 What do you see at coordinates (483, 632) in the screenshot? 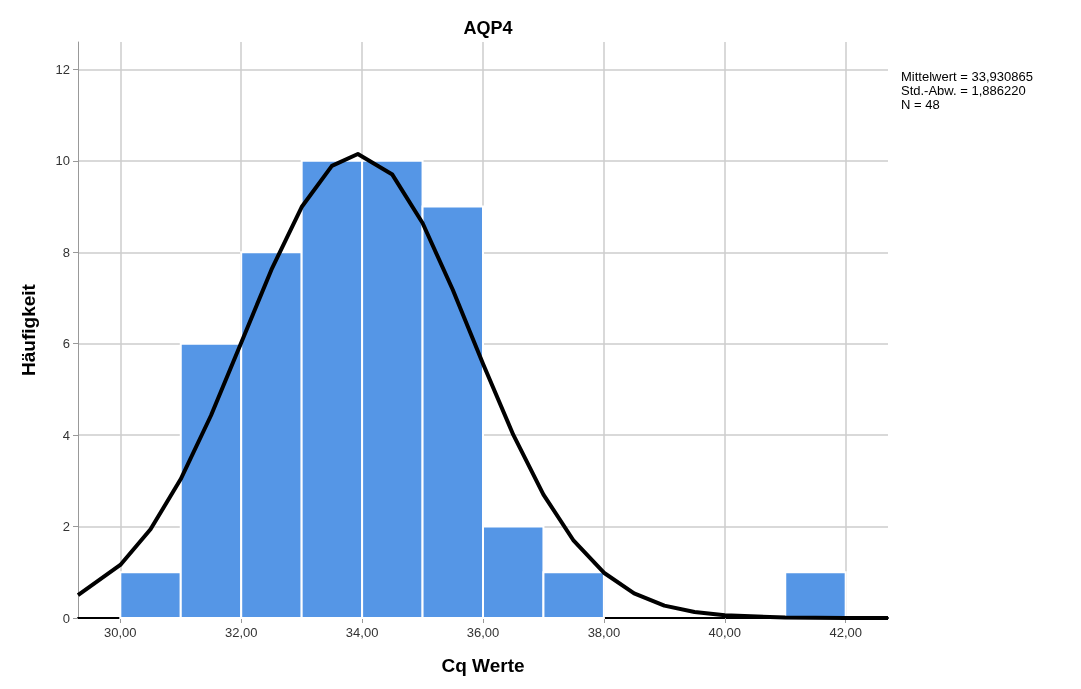
I see `x-tick-label: 36,00` at bounding box center [483, 632].